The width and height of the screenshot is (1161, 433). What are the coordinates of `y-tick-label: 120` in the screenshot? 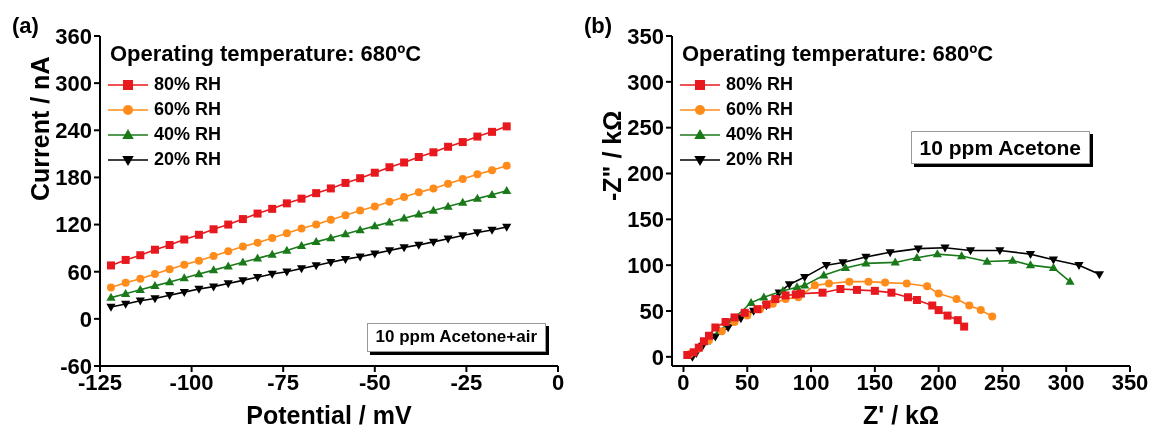 It's located at (73, 225).